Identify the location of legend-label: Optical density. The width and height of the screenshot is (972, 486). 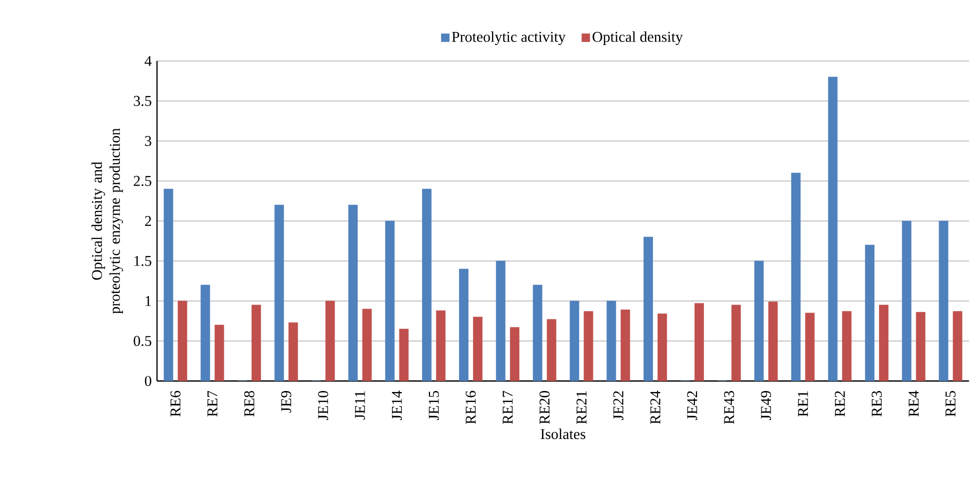
(637, 38).